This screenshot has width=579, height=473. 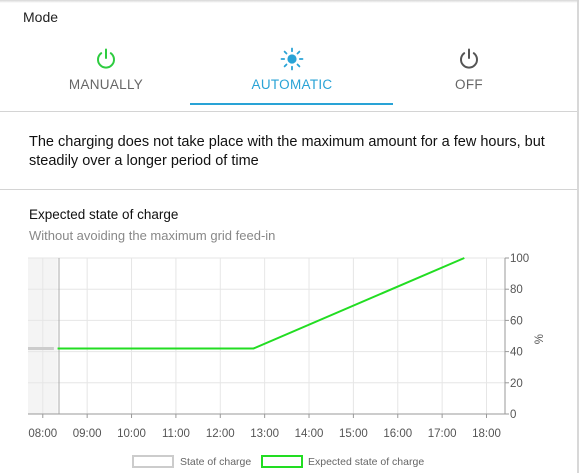 I want to click on x-tick-label: 16:00, so click(x=397, y=434).